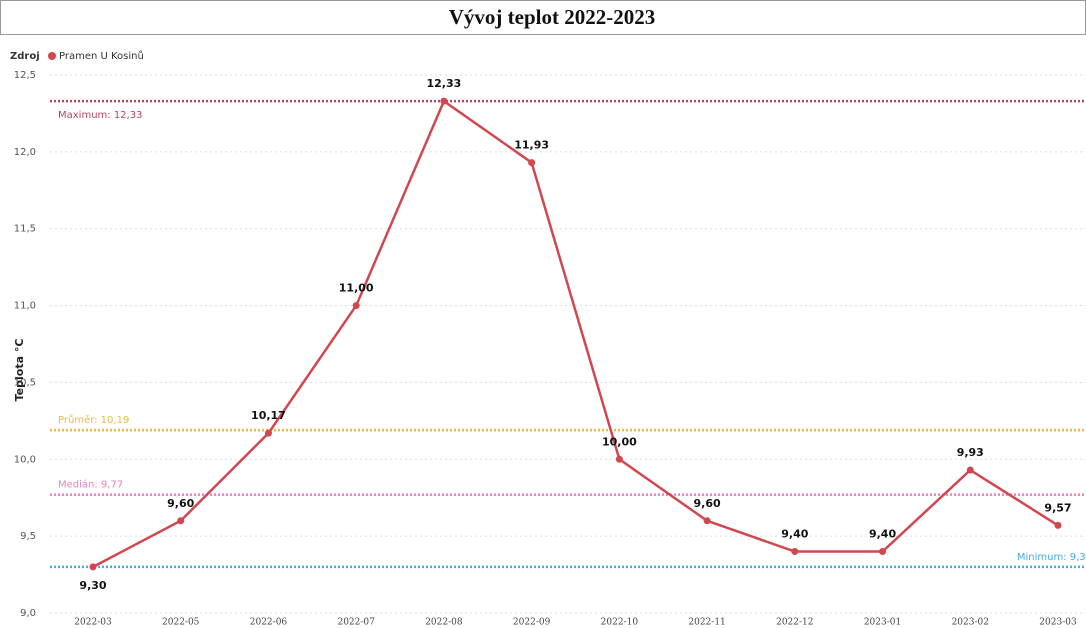 This screenshot has width=1086, height=628. What do you see at coordinates (970, 452) in the screenshot?
I see `data-label: 9,93` at bounding box center [970, 452].